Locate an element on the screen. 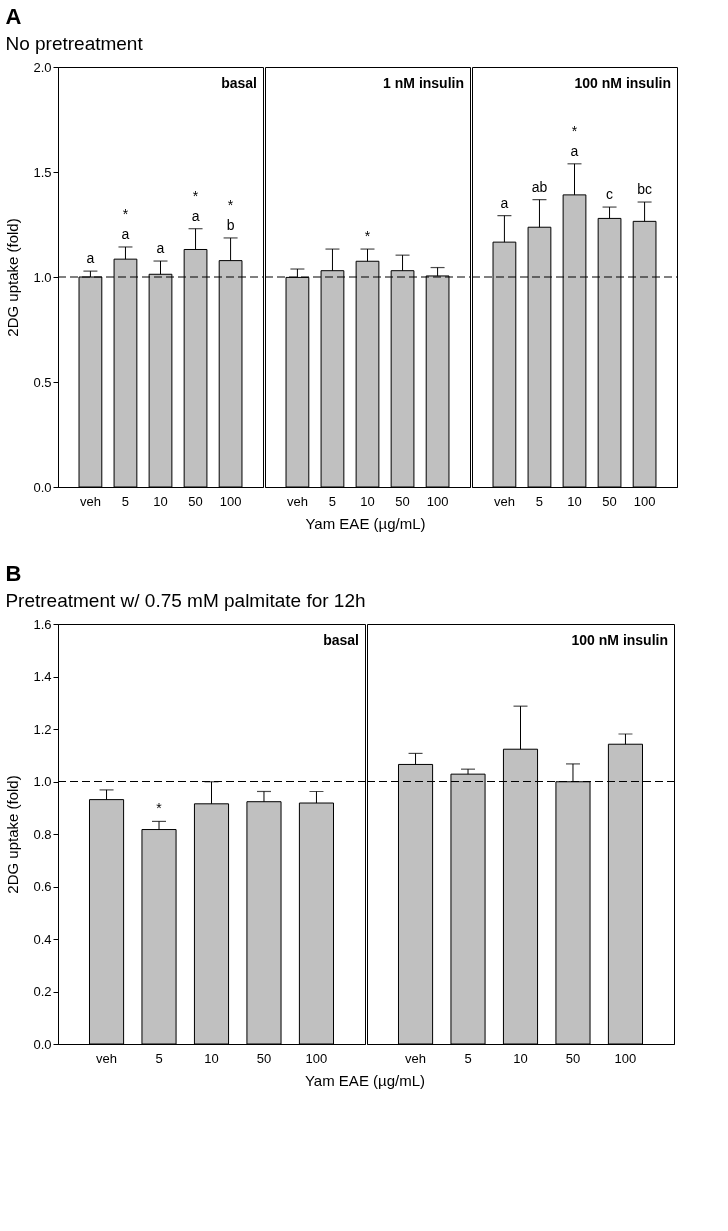 The height and width of the screenshot is (1231, 728). chart-title: B is located at coordinates (13, 573).